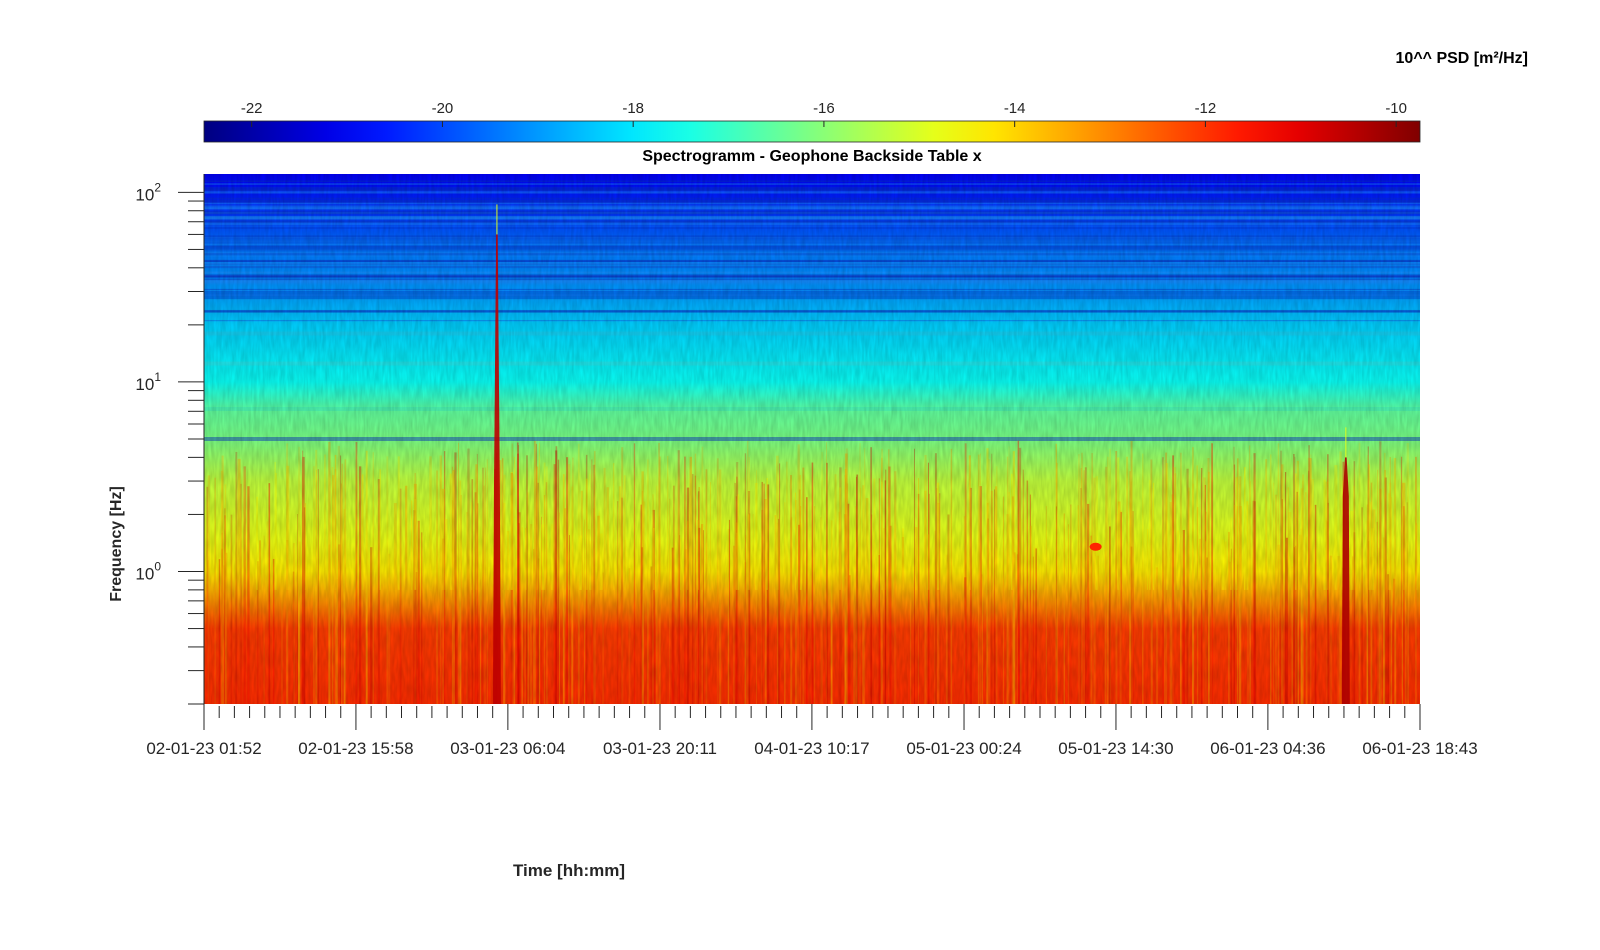 The height and width of the screenshot is (950, 1600). Describe the element at coordinates (148, 572) in the screenshot. I see `y-tick-label: 10⁰` at that location.